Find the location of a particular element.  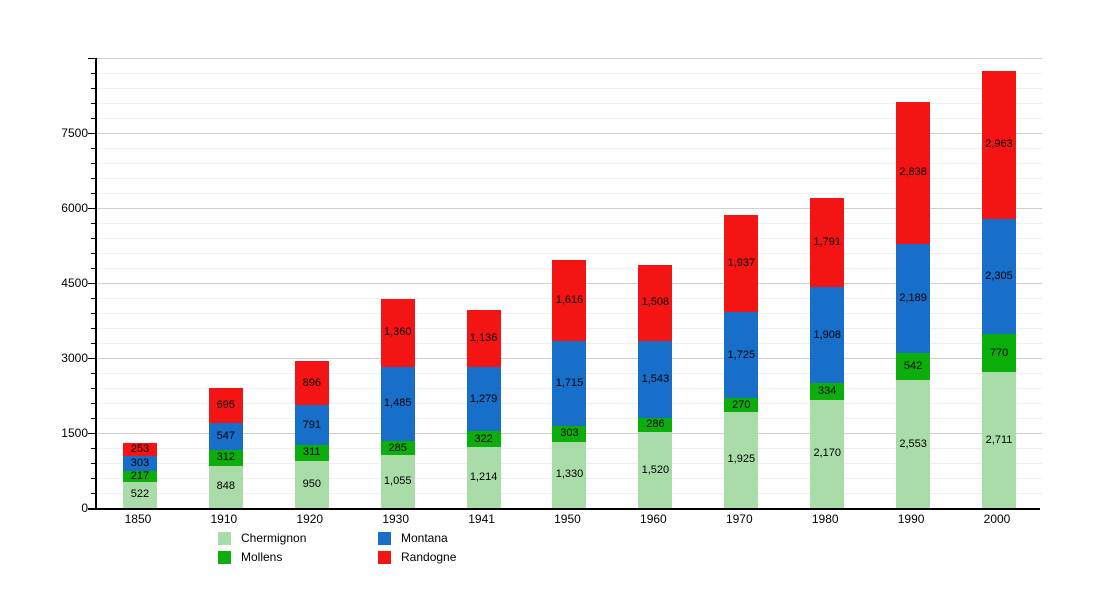

legend-swatch-chermignon is located at coordinates (224, 538).